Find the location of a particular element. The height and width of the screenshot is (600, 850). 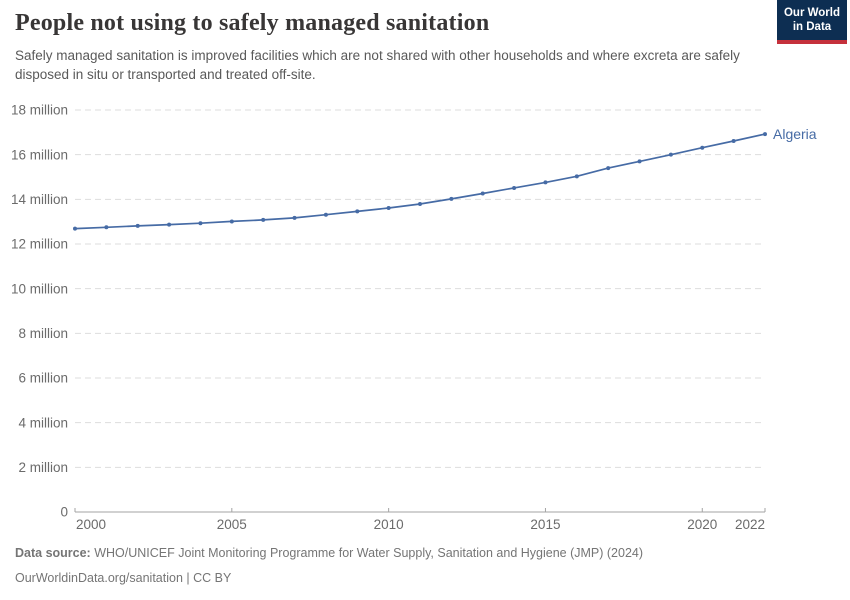

owid-logo: Our World in Data is located at coordinates (812, 22).